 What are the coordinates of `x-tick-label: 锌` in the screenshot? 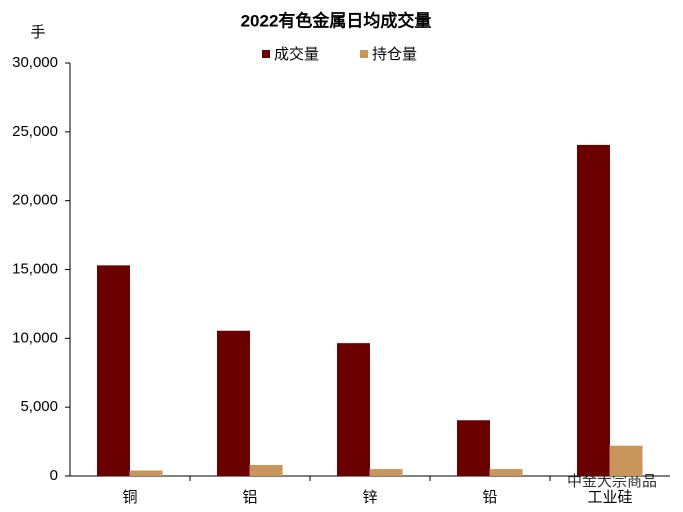 It's located at (369, 497).